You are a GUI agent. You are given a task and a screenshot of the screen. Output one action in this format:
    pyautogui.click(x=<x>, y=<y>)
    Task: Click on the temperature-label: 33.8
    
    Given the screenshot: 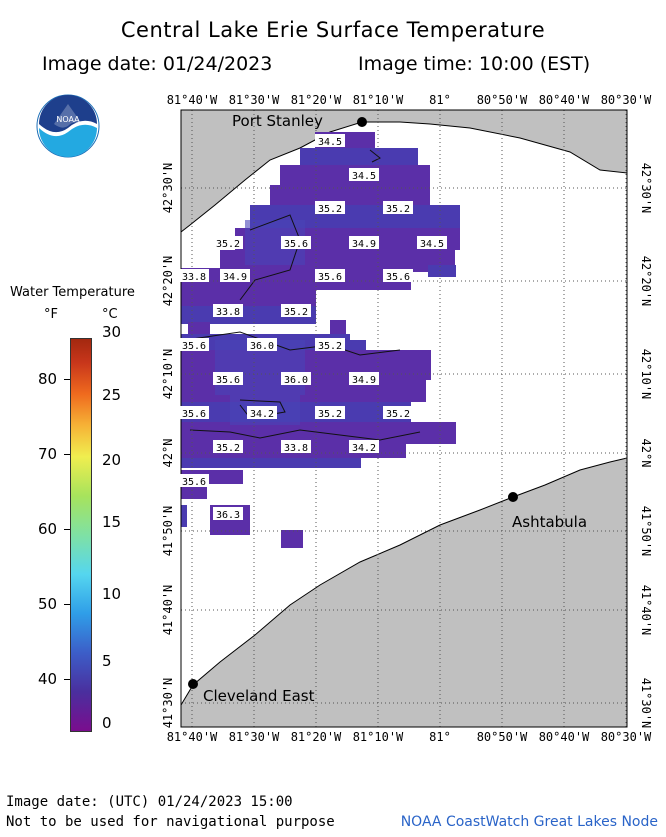 What is the action you would take?
    pyautogui.click(x=296, y=447)
    